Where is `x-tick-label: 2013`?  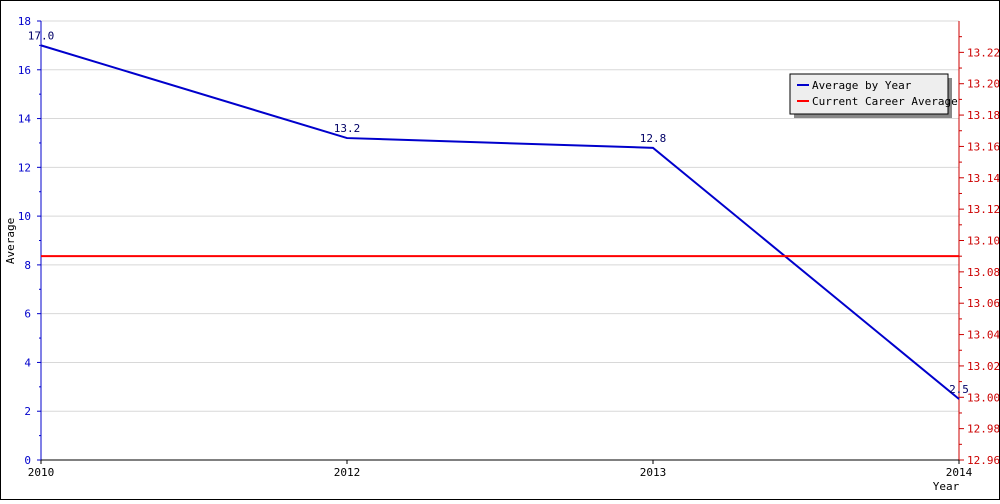
x-tick-label: 2013 is located at coordinates (653, 472).